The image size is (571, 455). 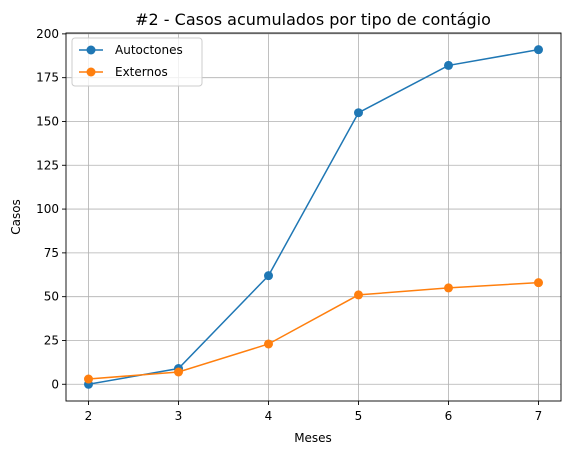 I want to click on legend-label-autoctones: Autoctones, so click(x=149, y=50).